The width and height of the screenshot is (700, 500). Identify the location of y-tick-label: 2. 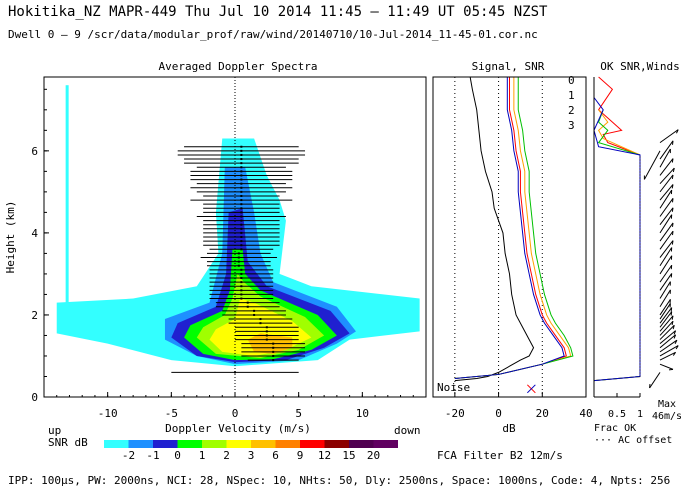
(34, 315).